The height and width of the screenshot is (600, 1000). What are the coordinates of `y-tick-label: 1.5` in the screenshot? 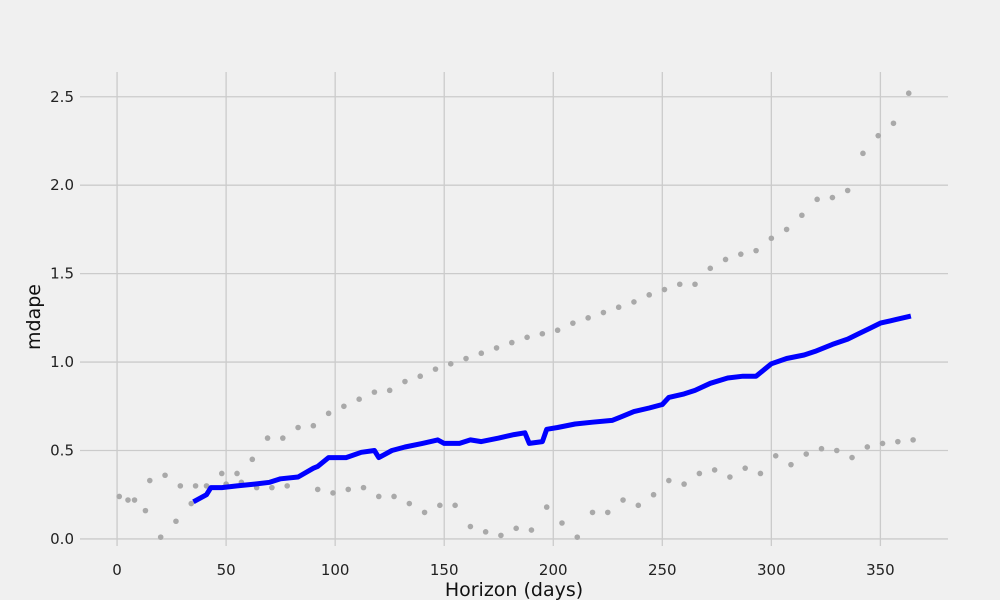 It's located at (62, 274).